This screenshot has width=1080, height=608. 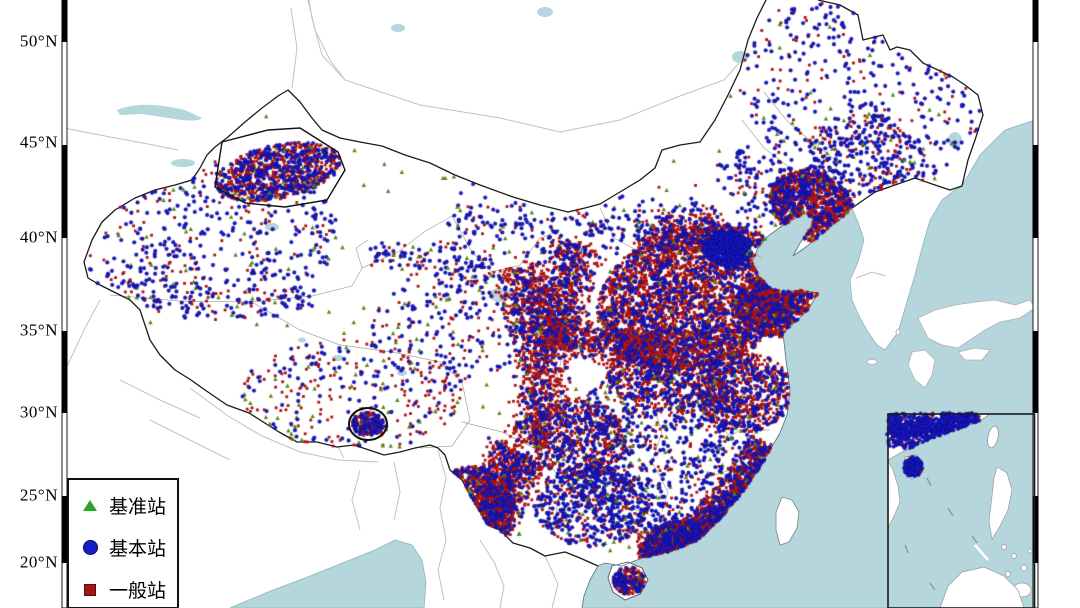 I want to click on lat-label: 35°N, so click(x=38, y=330).